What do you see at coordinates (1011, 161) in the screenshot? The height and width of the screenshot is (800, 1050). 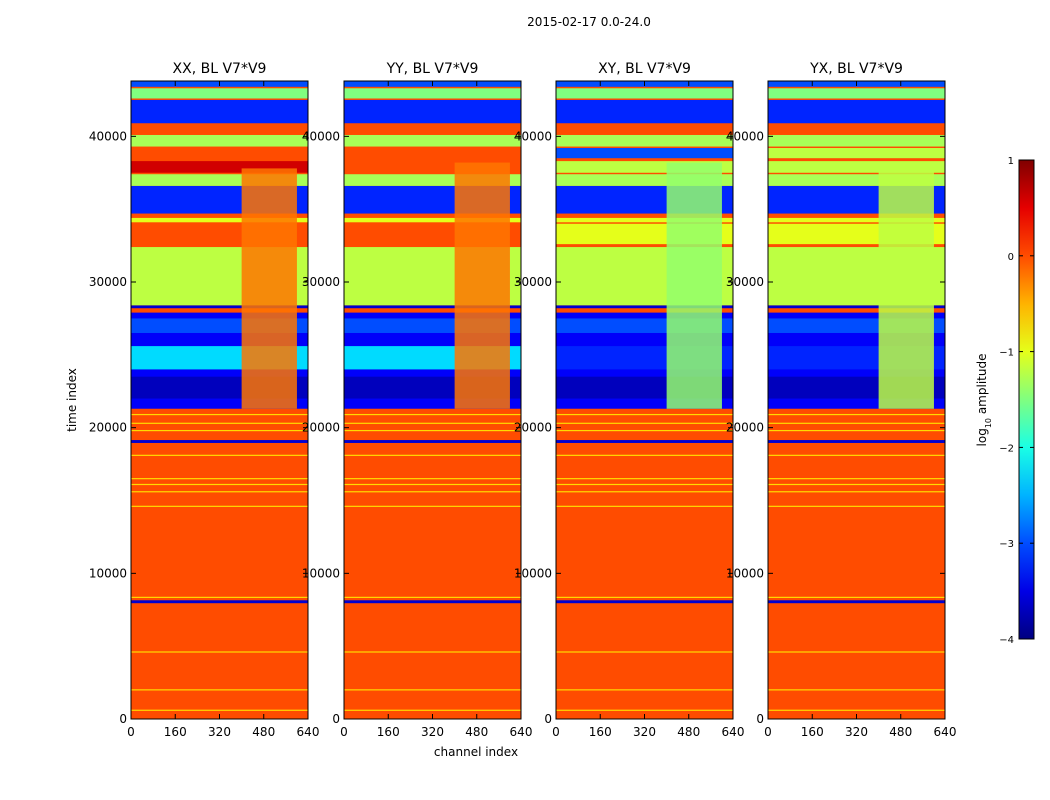 I see `colorbar-tick-label: 1` at bounding box center [1011, 161].